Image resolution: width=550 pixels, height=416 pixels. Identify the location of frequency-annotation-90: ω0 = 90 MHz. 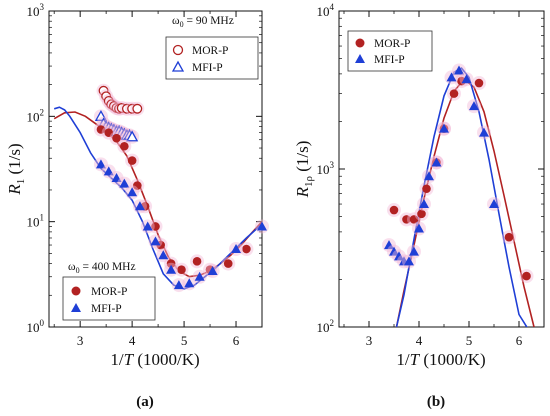
(203, 22).